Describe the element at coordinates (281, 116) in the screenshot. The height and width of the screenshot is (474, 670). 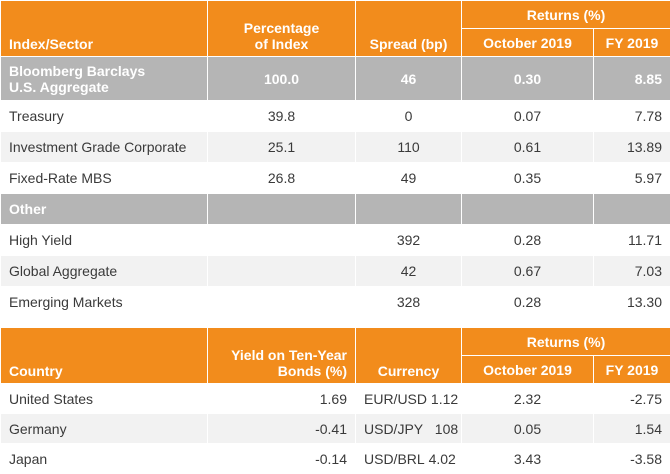
I see `sector-pct: 39.8` at that location.